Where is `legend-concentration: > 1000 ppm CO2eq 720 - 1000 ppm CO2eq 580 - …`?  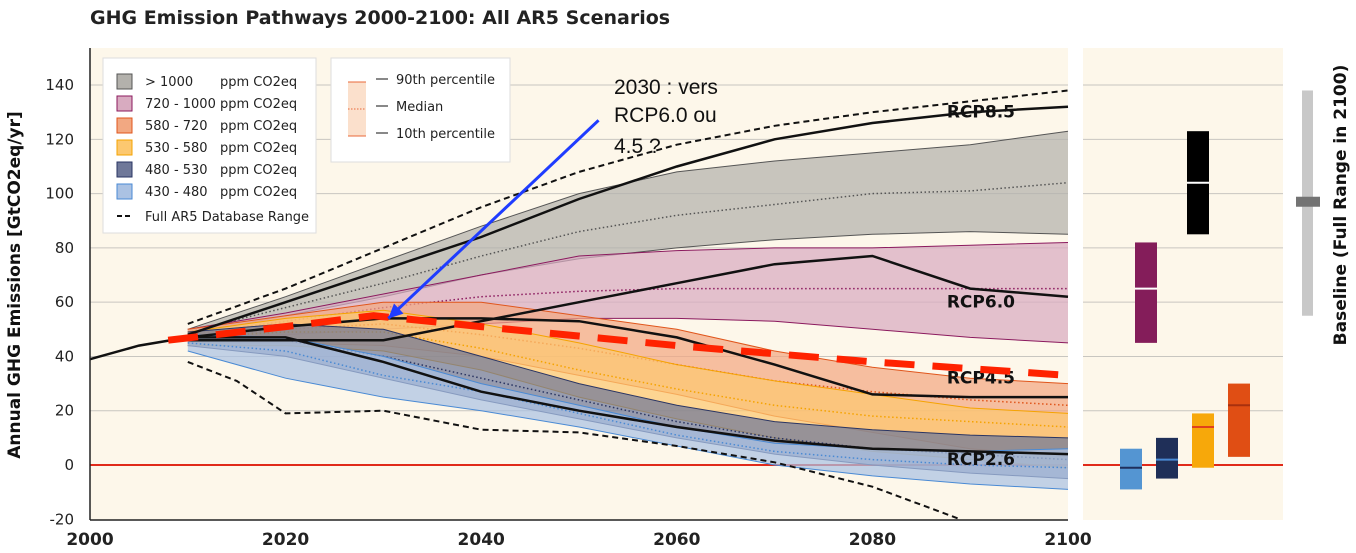 legend-concentration: > 1000 ppm CO2eq 720 - 1000 ppm CO2eq 580 - … is located at coordinates (209, 145).